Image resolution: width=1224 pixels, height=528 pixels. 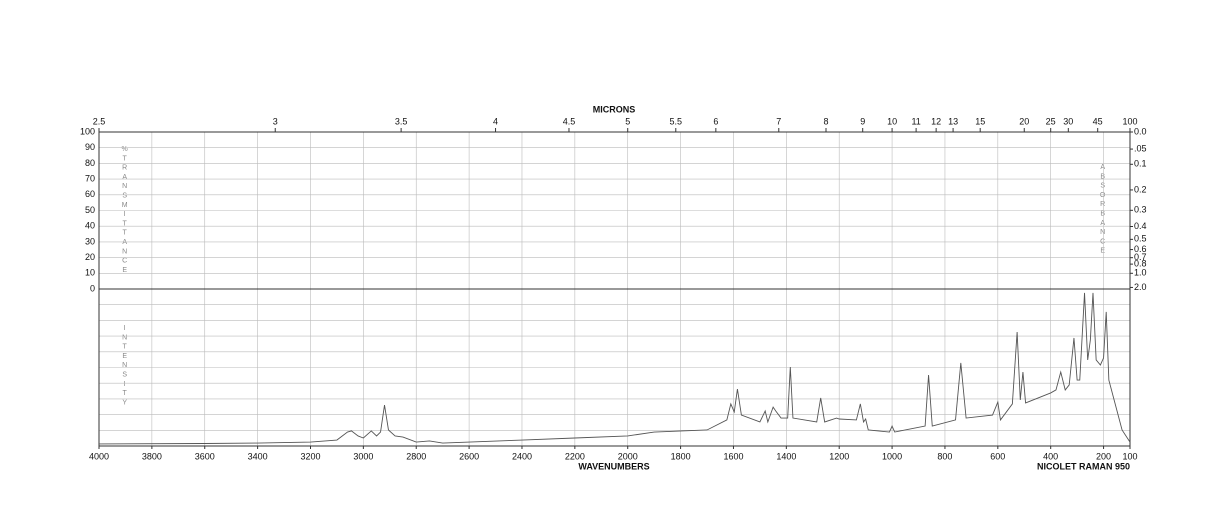 I want to click on x-tick-label: 1600, so click(x=733, y=456).